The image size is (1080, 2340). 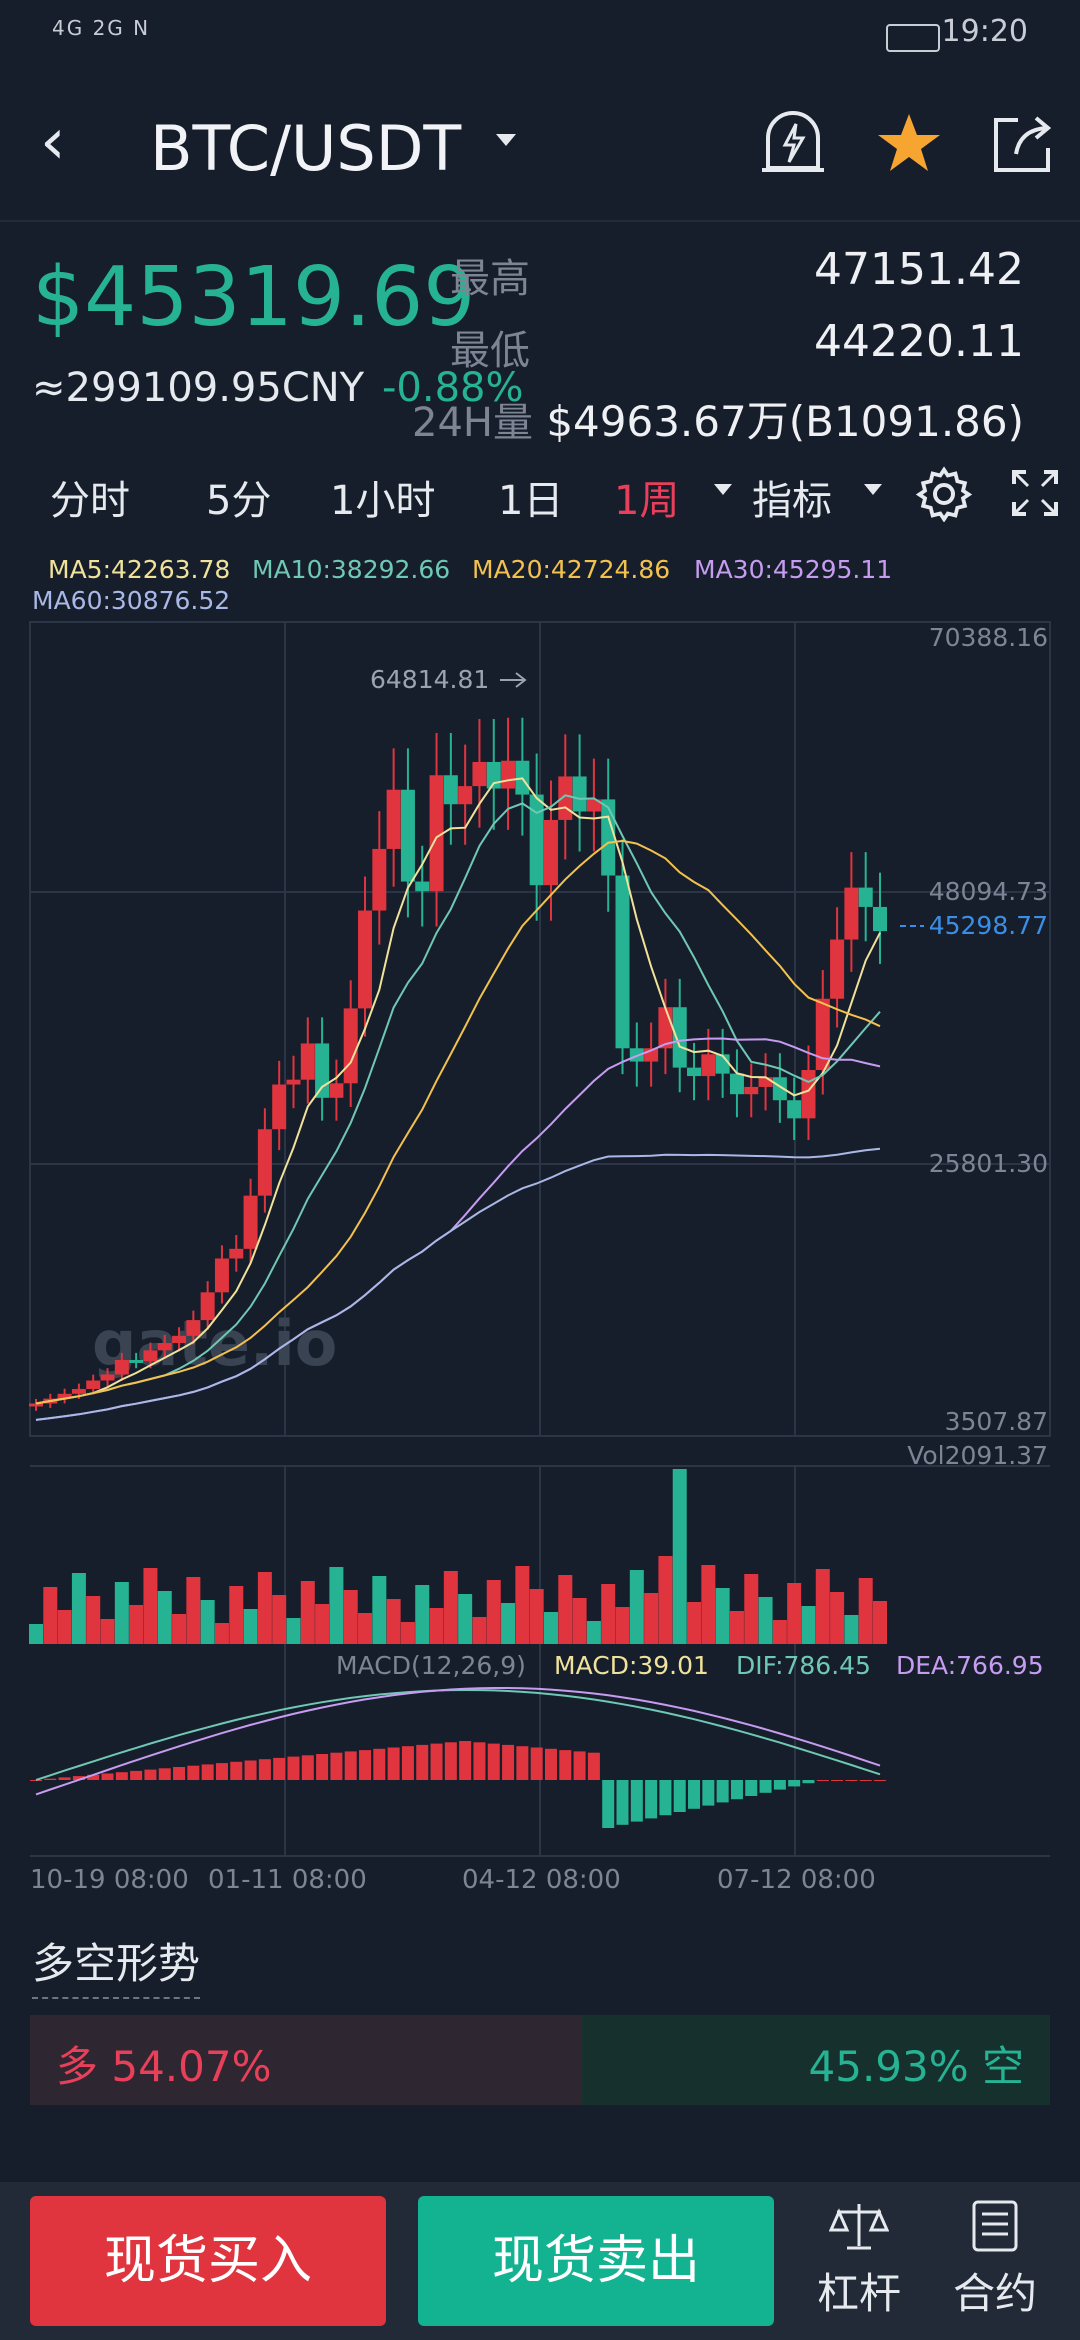 I want to click on interval-tabs: 分时 5分 1小时 1日 1周 指标, so click(x=540, y=495).